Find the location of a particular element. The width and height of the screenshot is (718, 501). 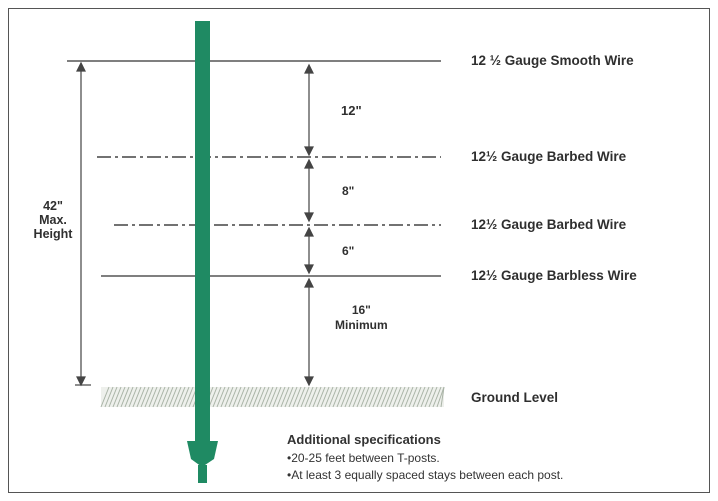

max-height-value: 42" is located at coordinates (53, 206).